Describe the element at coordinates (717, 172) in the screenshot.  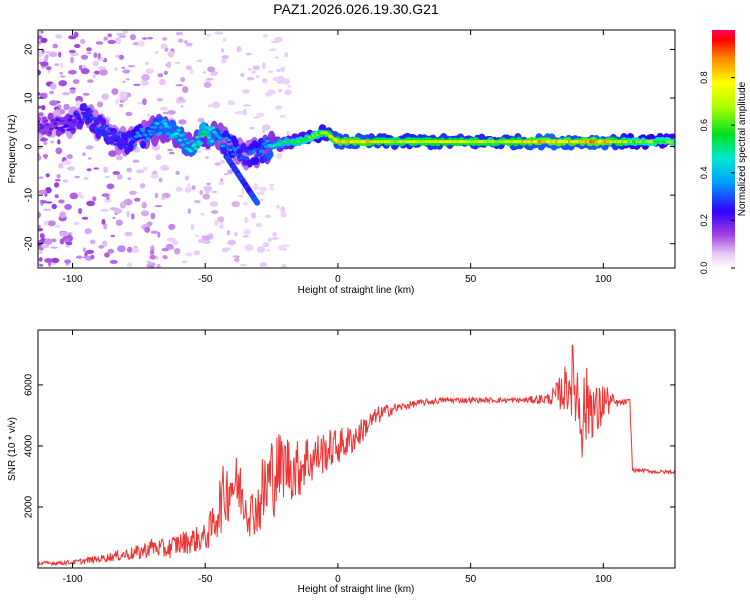
I see `colorbar-ticks: 0.0 0.2 0.4 0.6 0.8` at that location.